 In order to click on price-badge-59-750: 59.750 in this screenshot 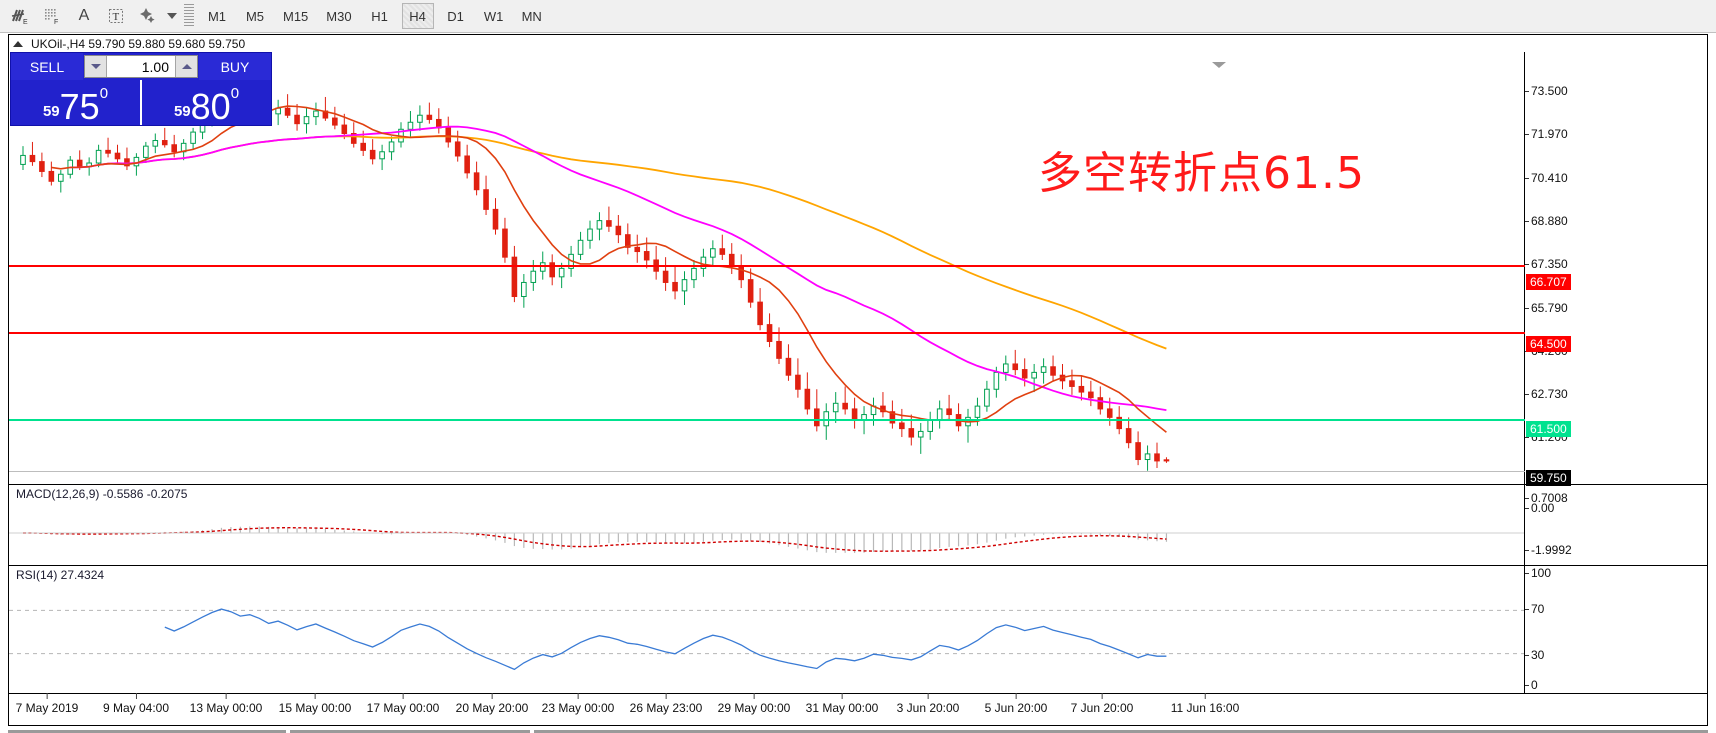, I will do `click(1548, 477)`.